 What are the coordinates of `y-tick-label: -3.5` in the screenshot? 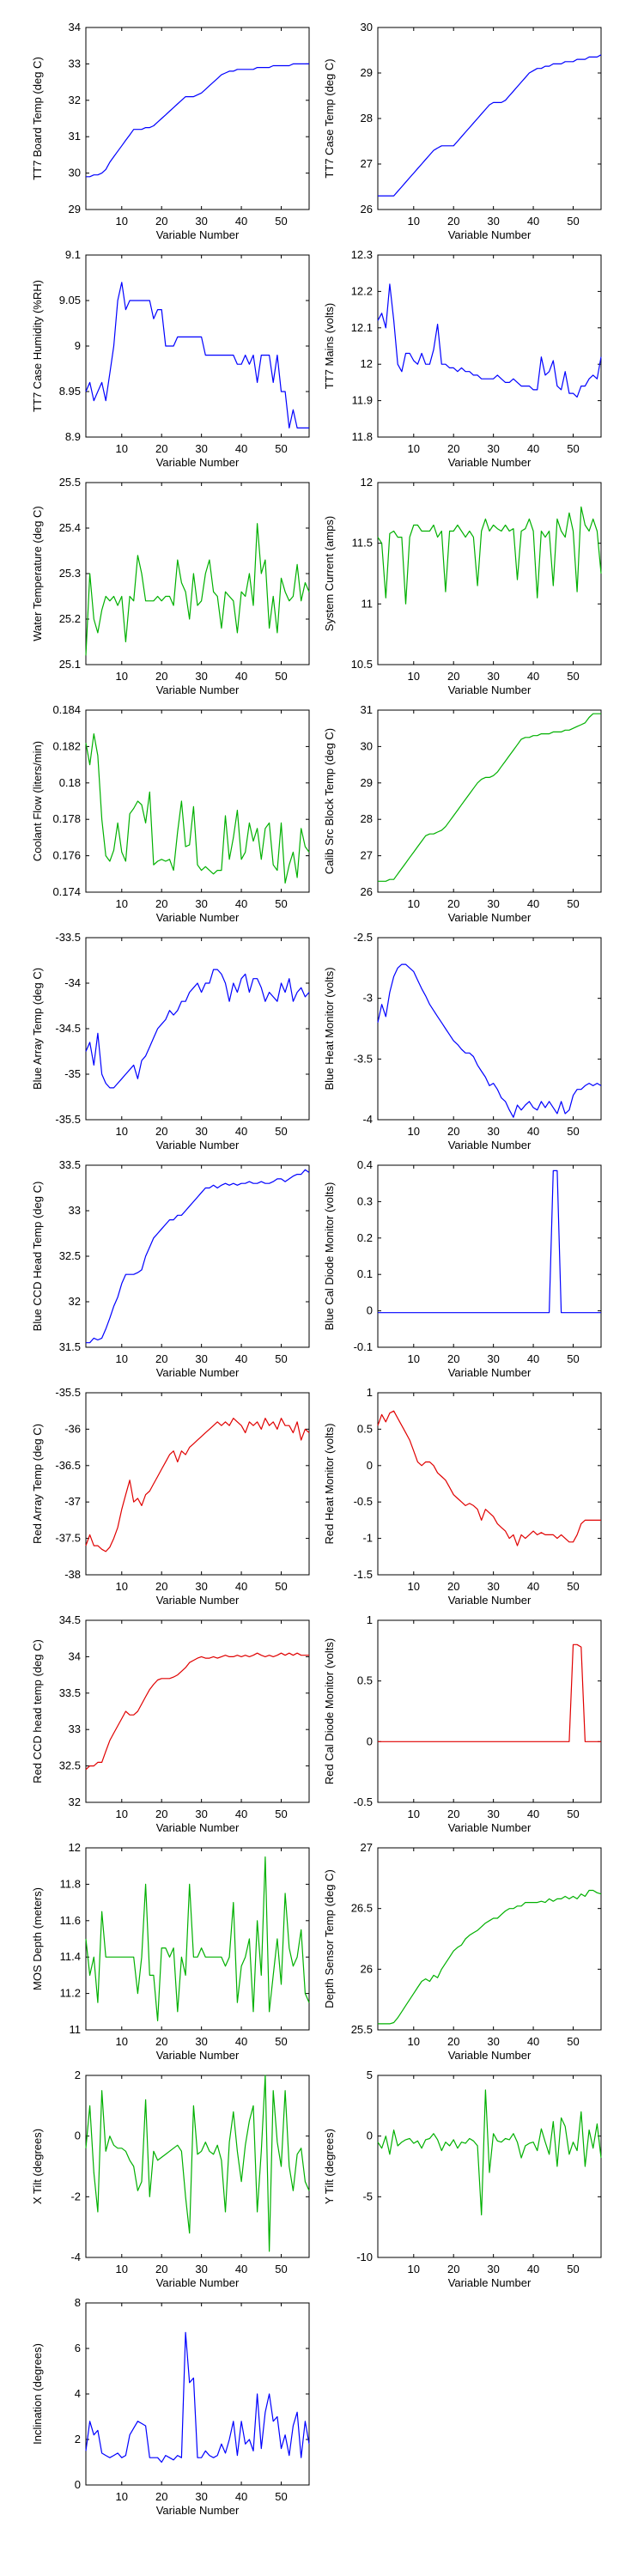 It's located at (364, 1058).